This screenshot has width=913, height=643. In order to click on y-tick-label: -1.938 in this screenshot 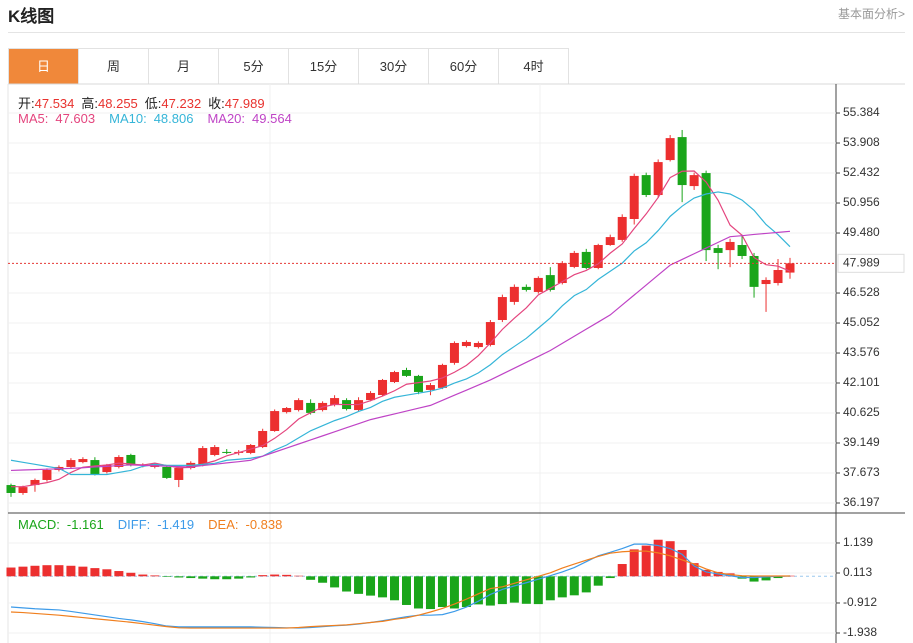, I will do `click(860, 632)`.